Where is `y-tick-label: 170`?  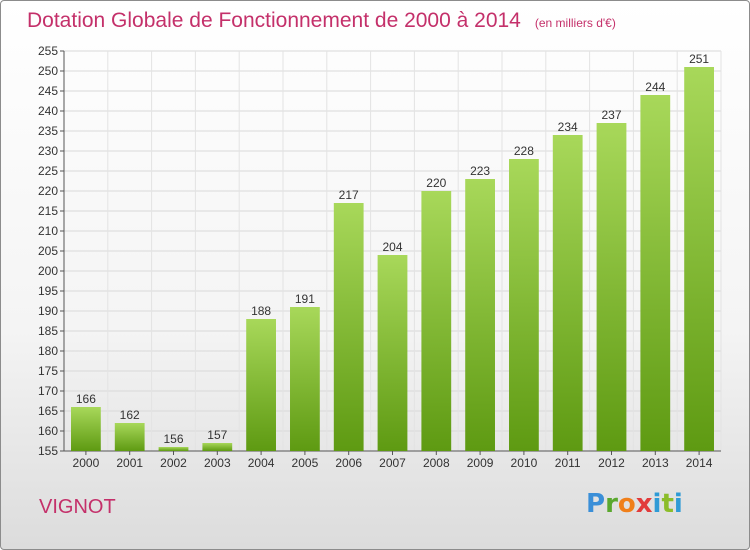 y-tick-label: 170 is located at coordinates (48, 391).